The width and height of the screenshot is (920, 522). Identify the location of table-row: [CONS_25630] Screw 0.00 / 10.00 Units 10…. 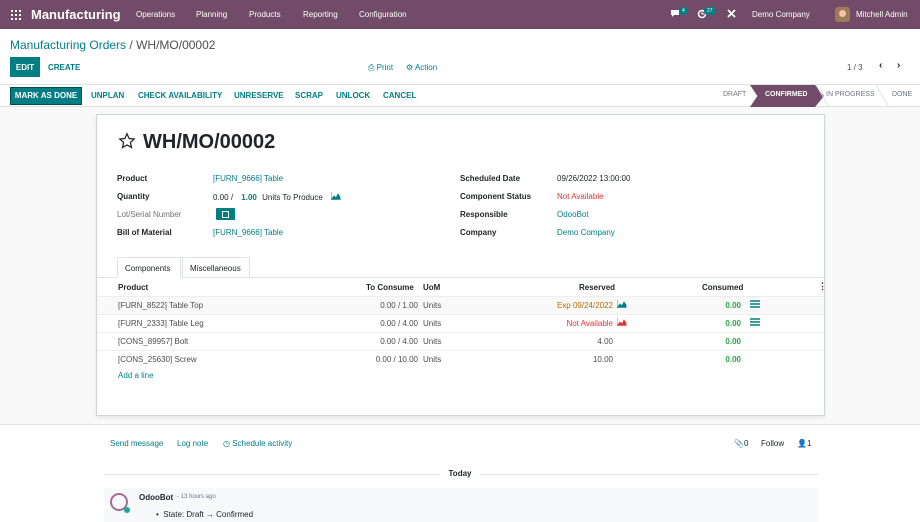
(460, 359).